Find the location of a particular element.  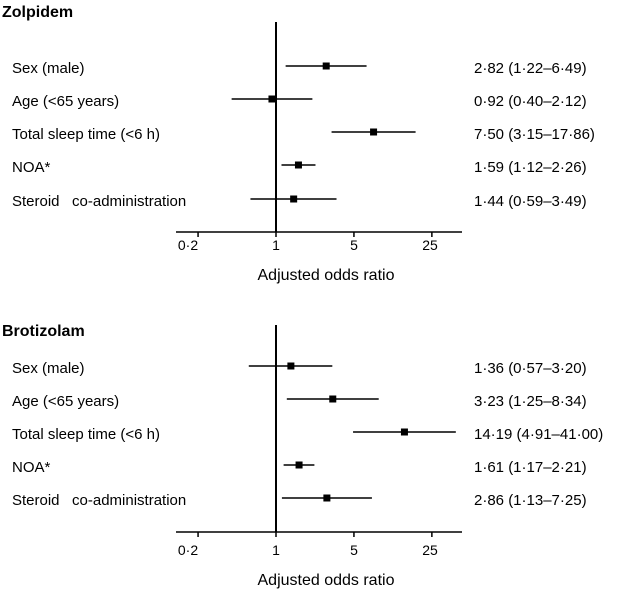

panel-title: Brotizolam is located at coordinates (43, 331).